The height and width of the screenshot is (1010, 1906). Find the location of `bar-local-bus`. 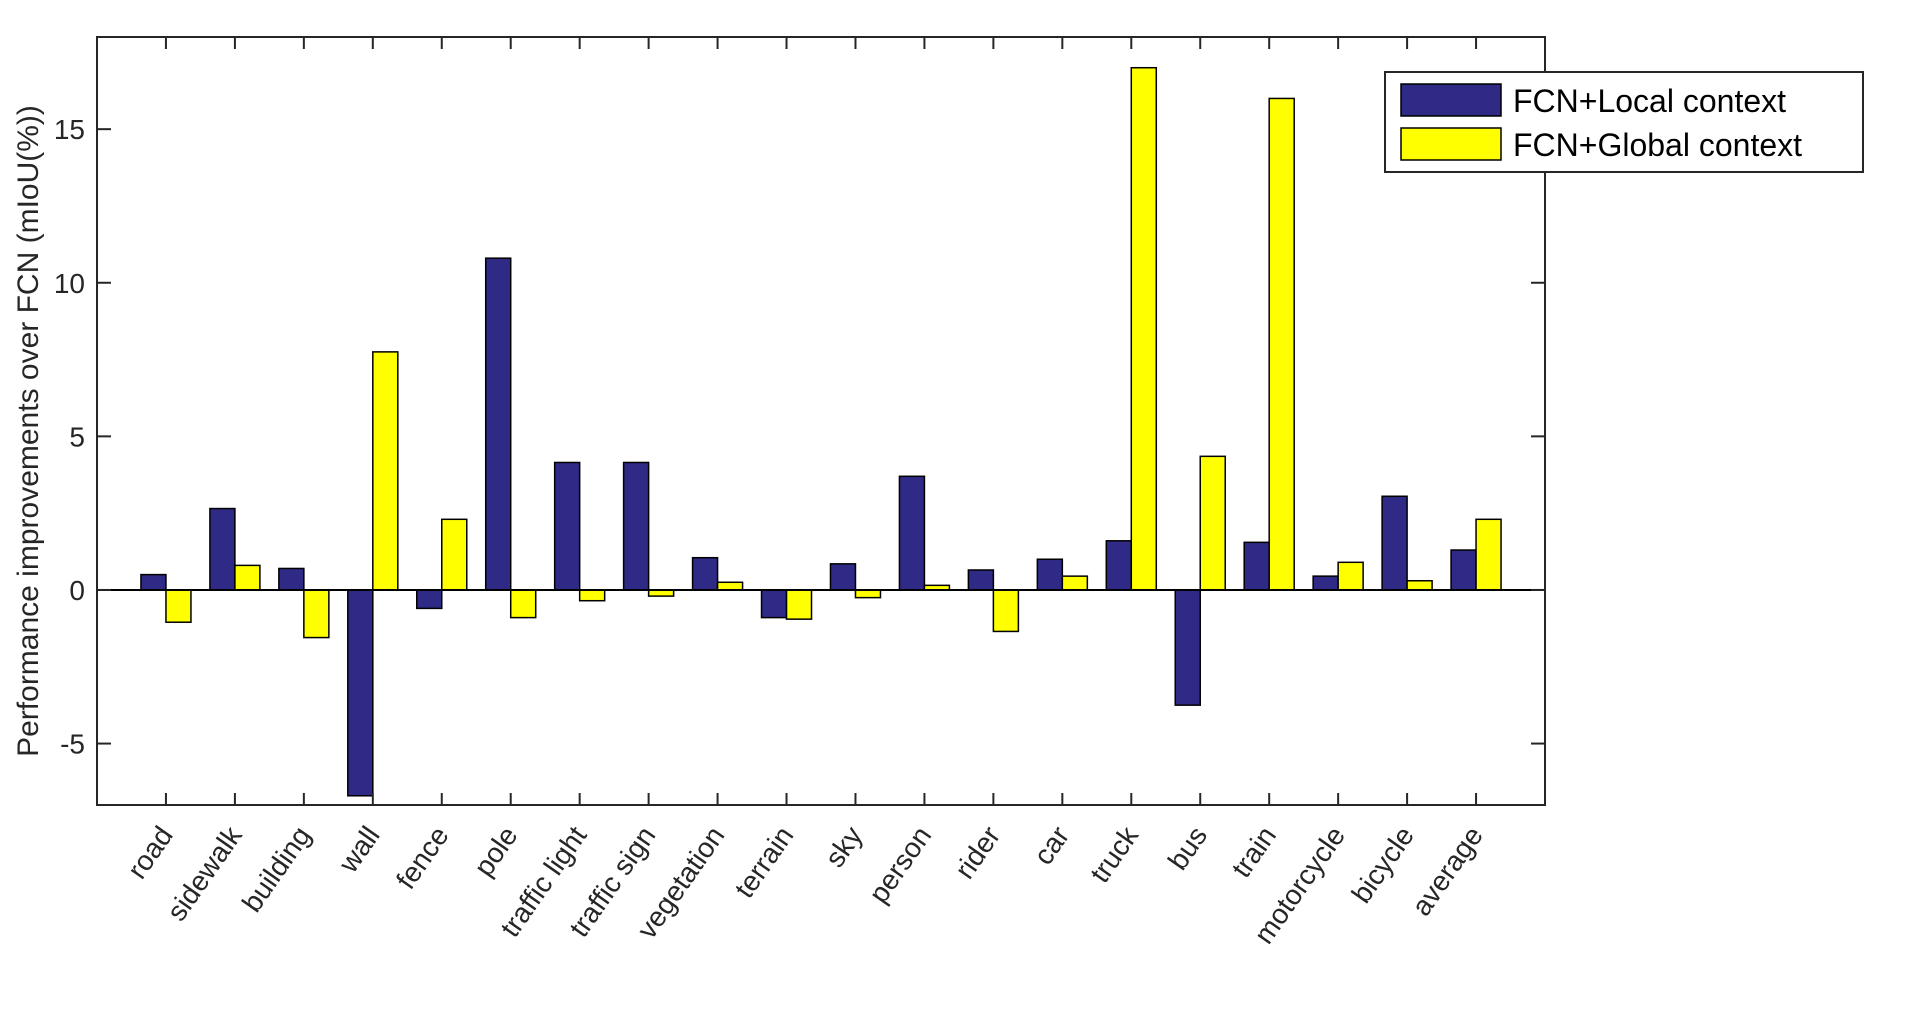

bar-local-bus is located at coordinates (1187, 647).